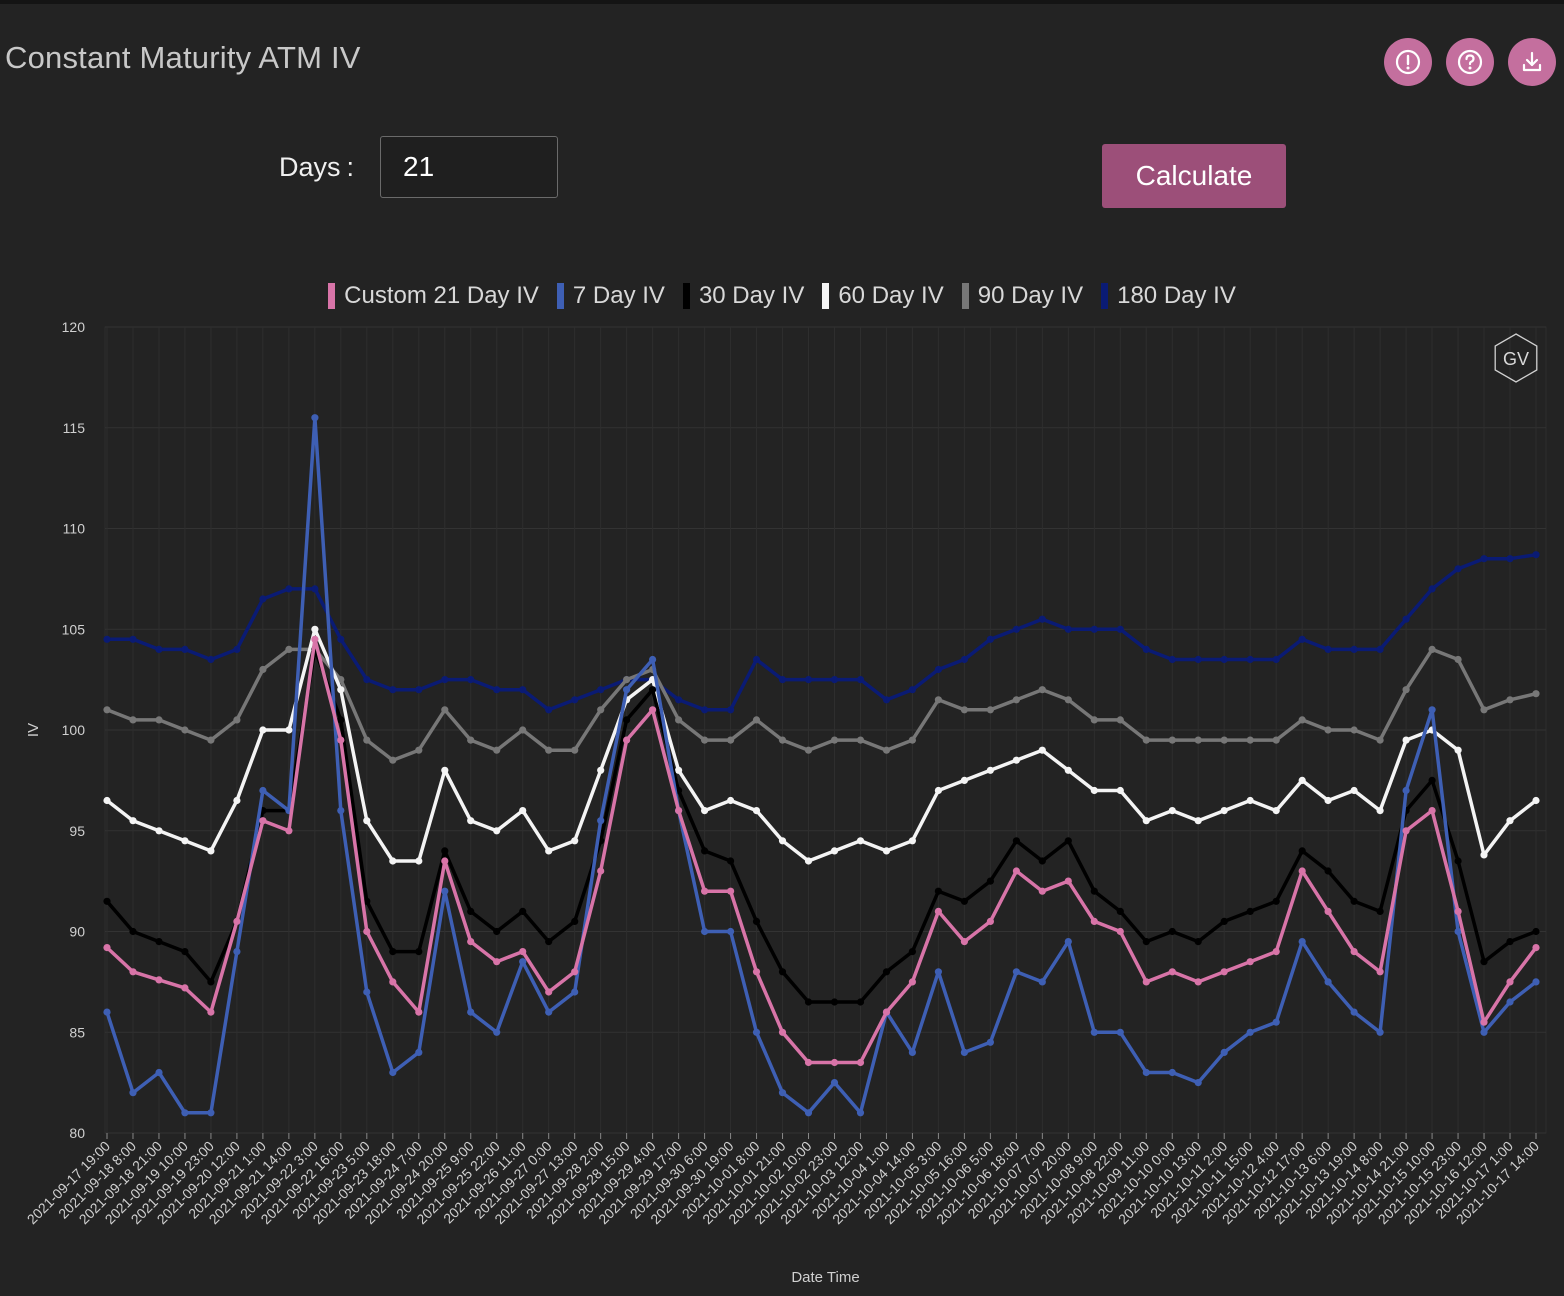 This screenshot has height=1296, width=1564. Describe the element at coordinates (317, 167) in the screenshot. I see `days-label: Days:` at that location.